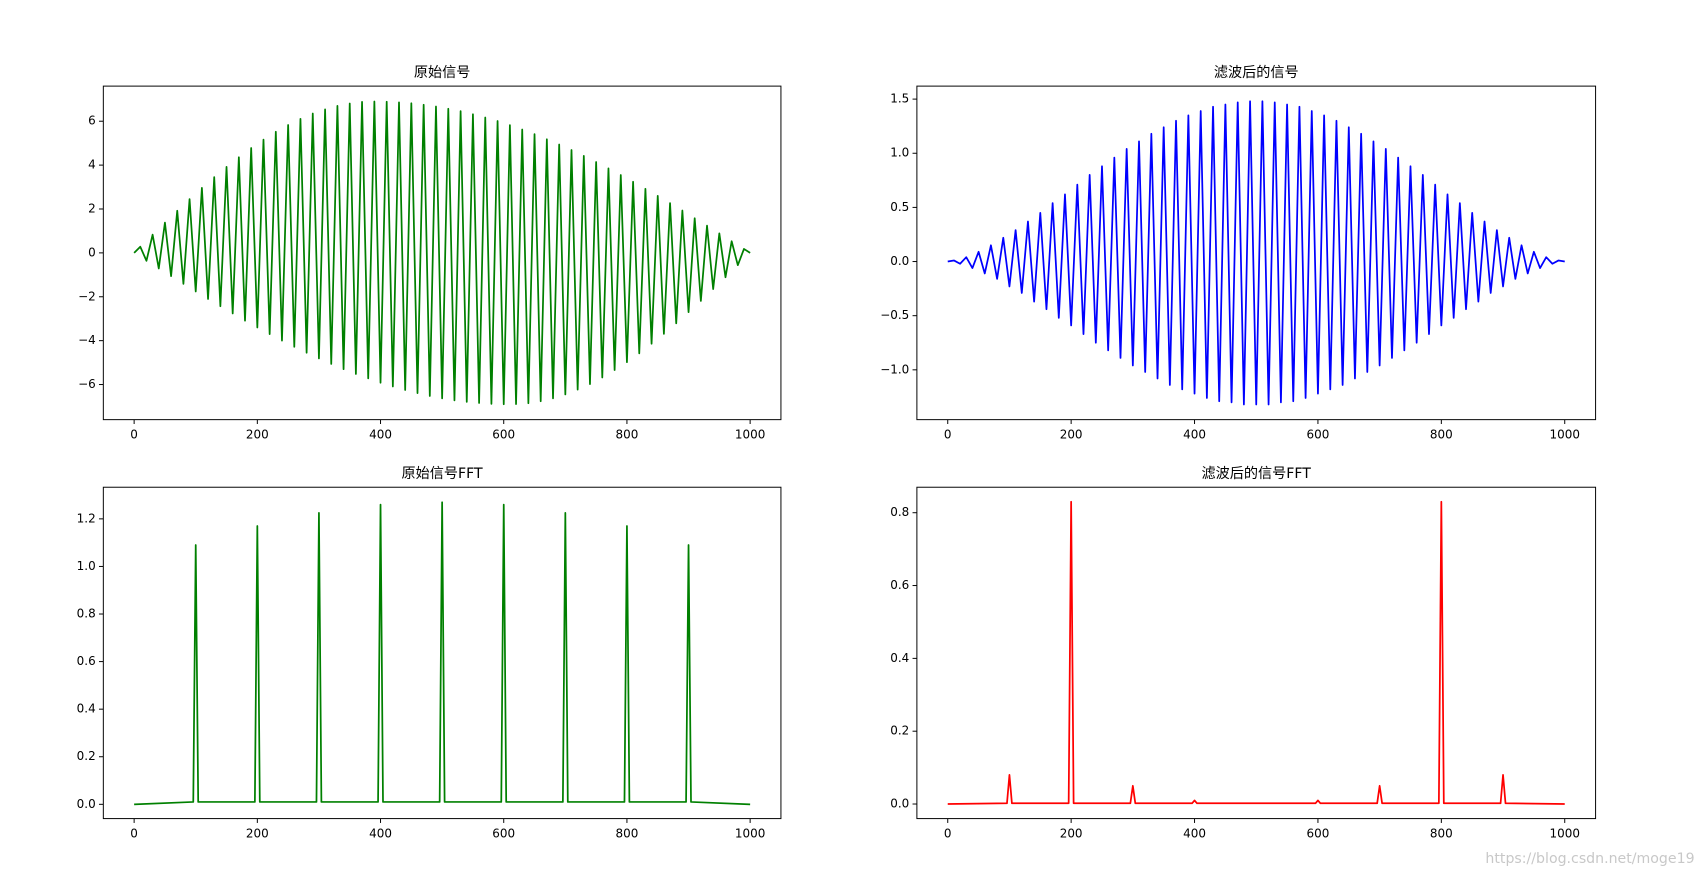  What do you see at coordinates (899, 99) in the screenshot?
I see `y-tick-label: 1.5` at bounding box center [899, 99].